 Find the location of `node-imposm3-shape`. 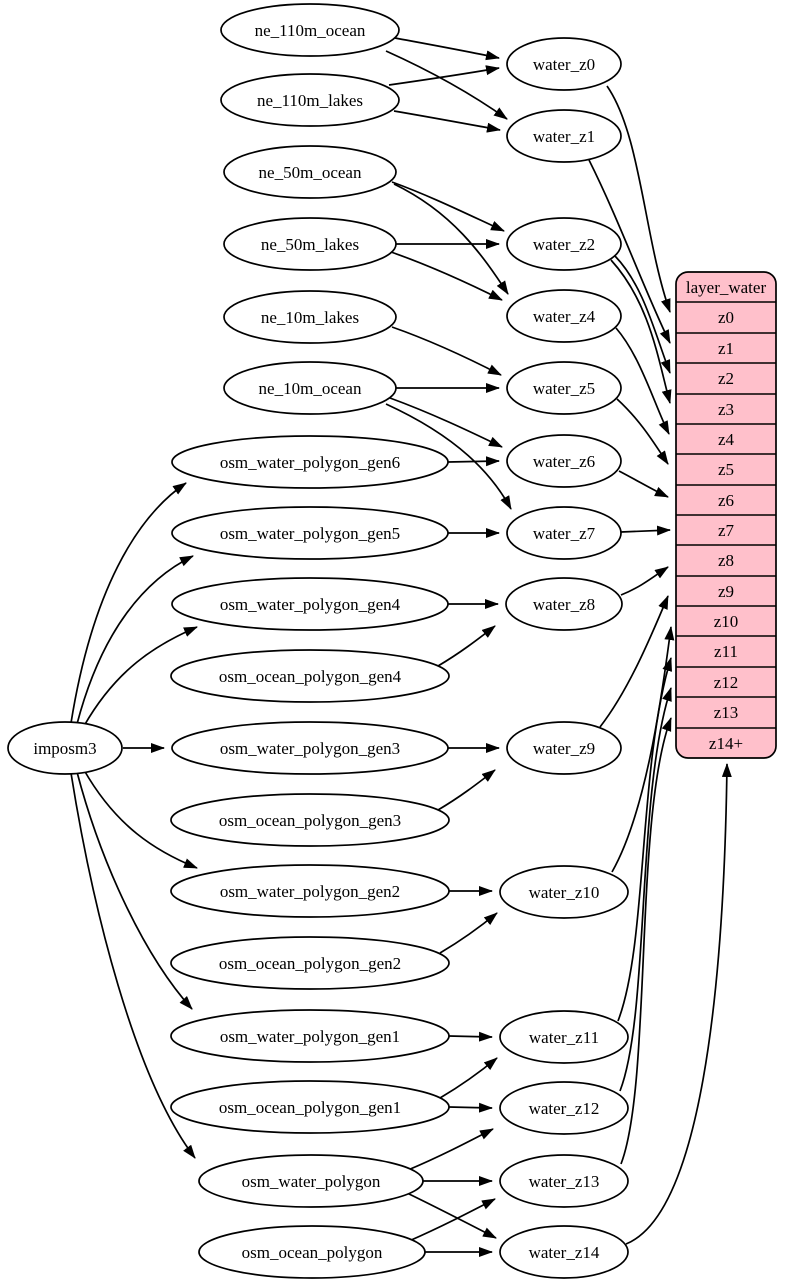

node-imposm3-shape is located at coordinates (65, 748).